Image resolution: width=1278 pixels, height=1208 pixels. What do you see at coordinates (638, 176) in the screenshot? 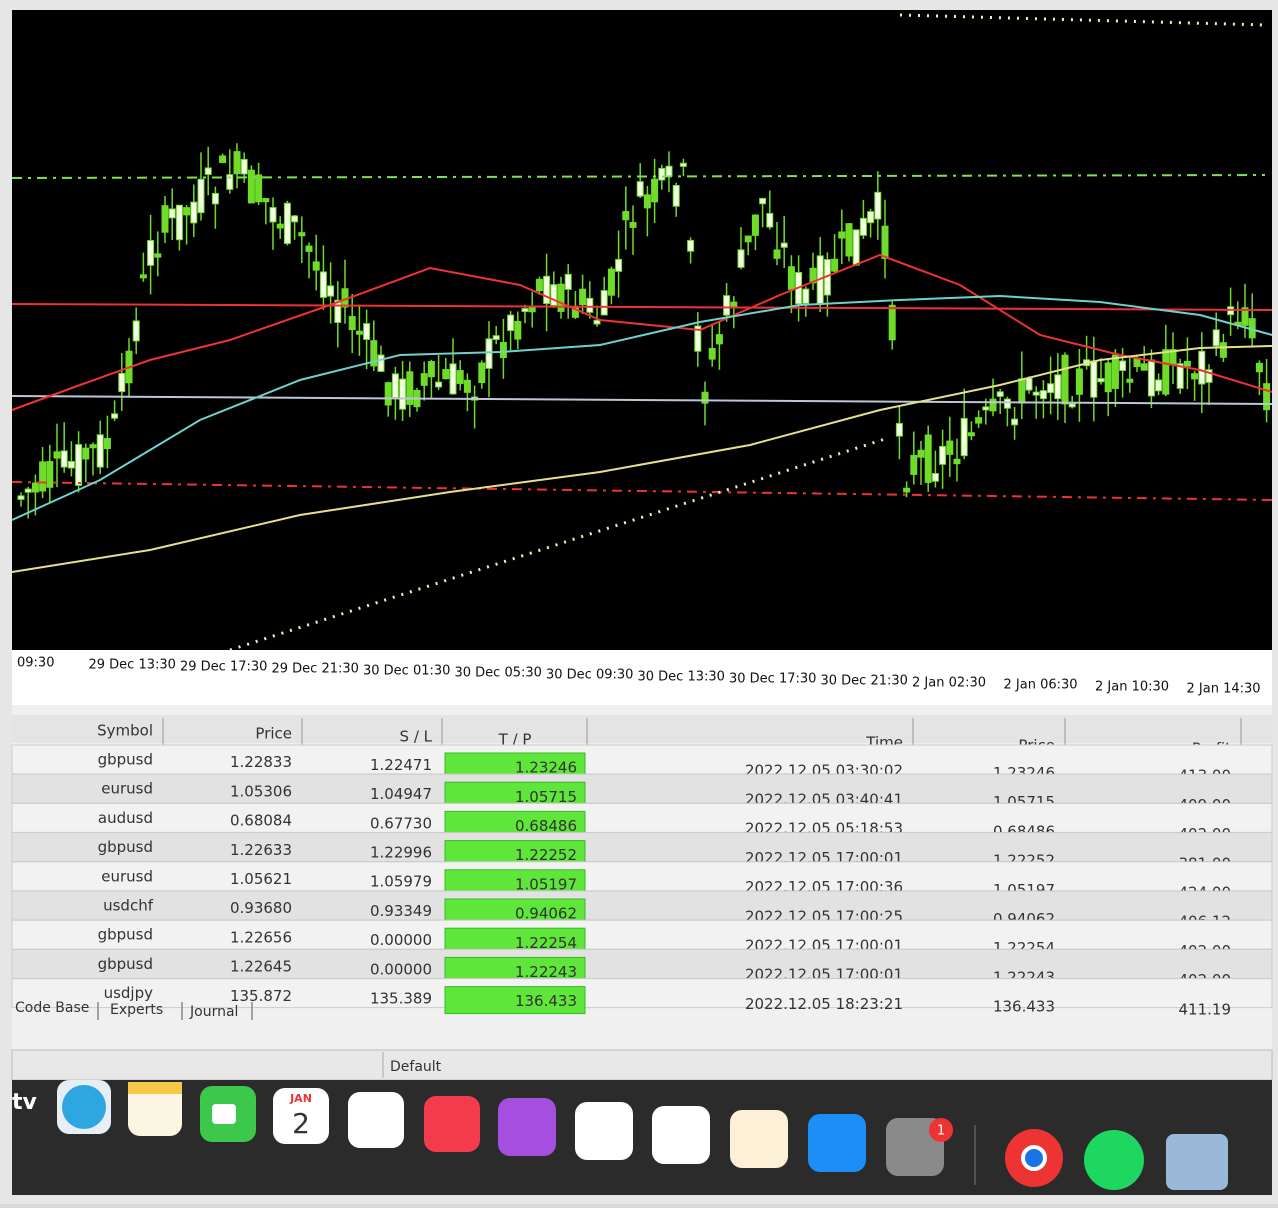
I see `resistance-line` at bounding box center [638, 176].